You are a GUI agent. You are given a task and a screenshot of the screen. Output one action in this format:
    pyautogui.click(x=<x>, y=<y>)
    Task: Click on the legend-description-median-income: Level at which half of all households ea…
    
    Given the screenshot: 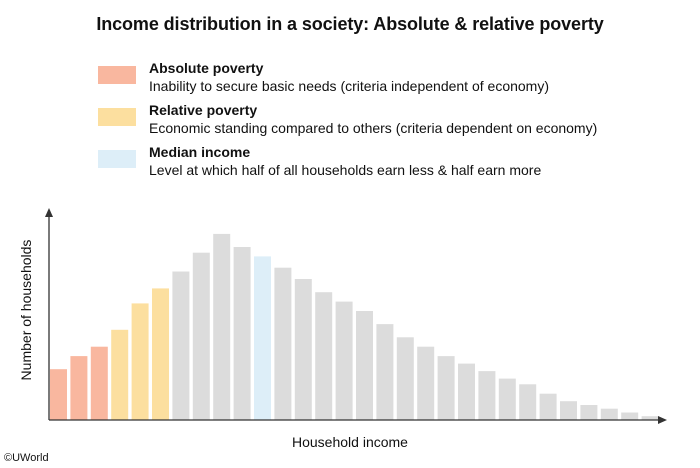 What is the action you would take?
    pyautogui.click(x=345, y=170)
    